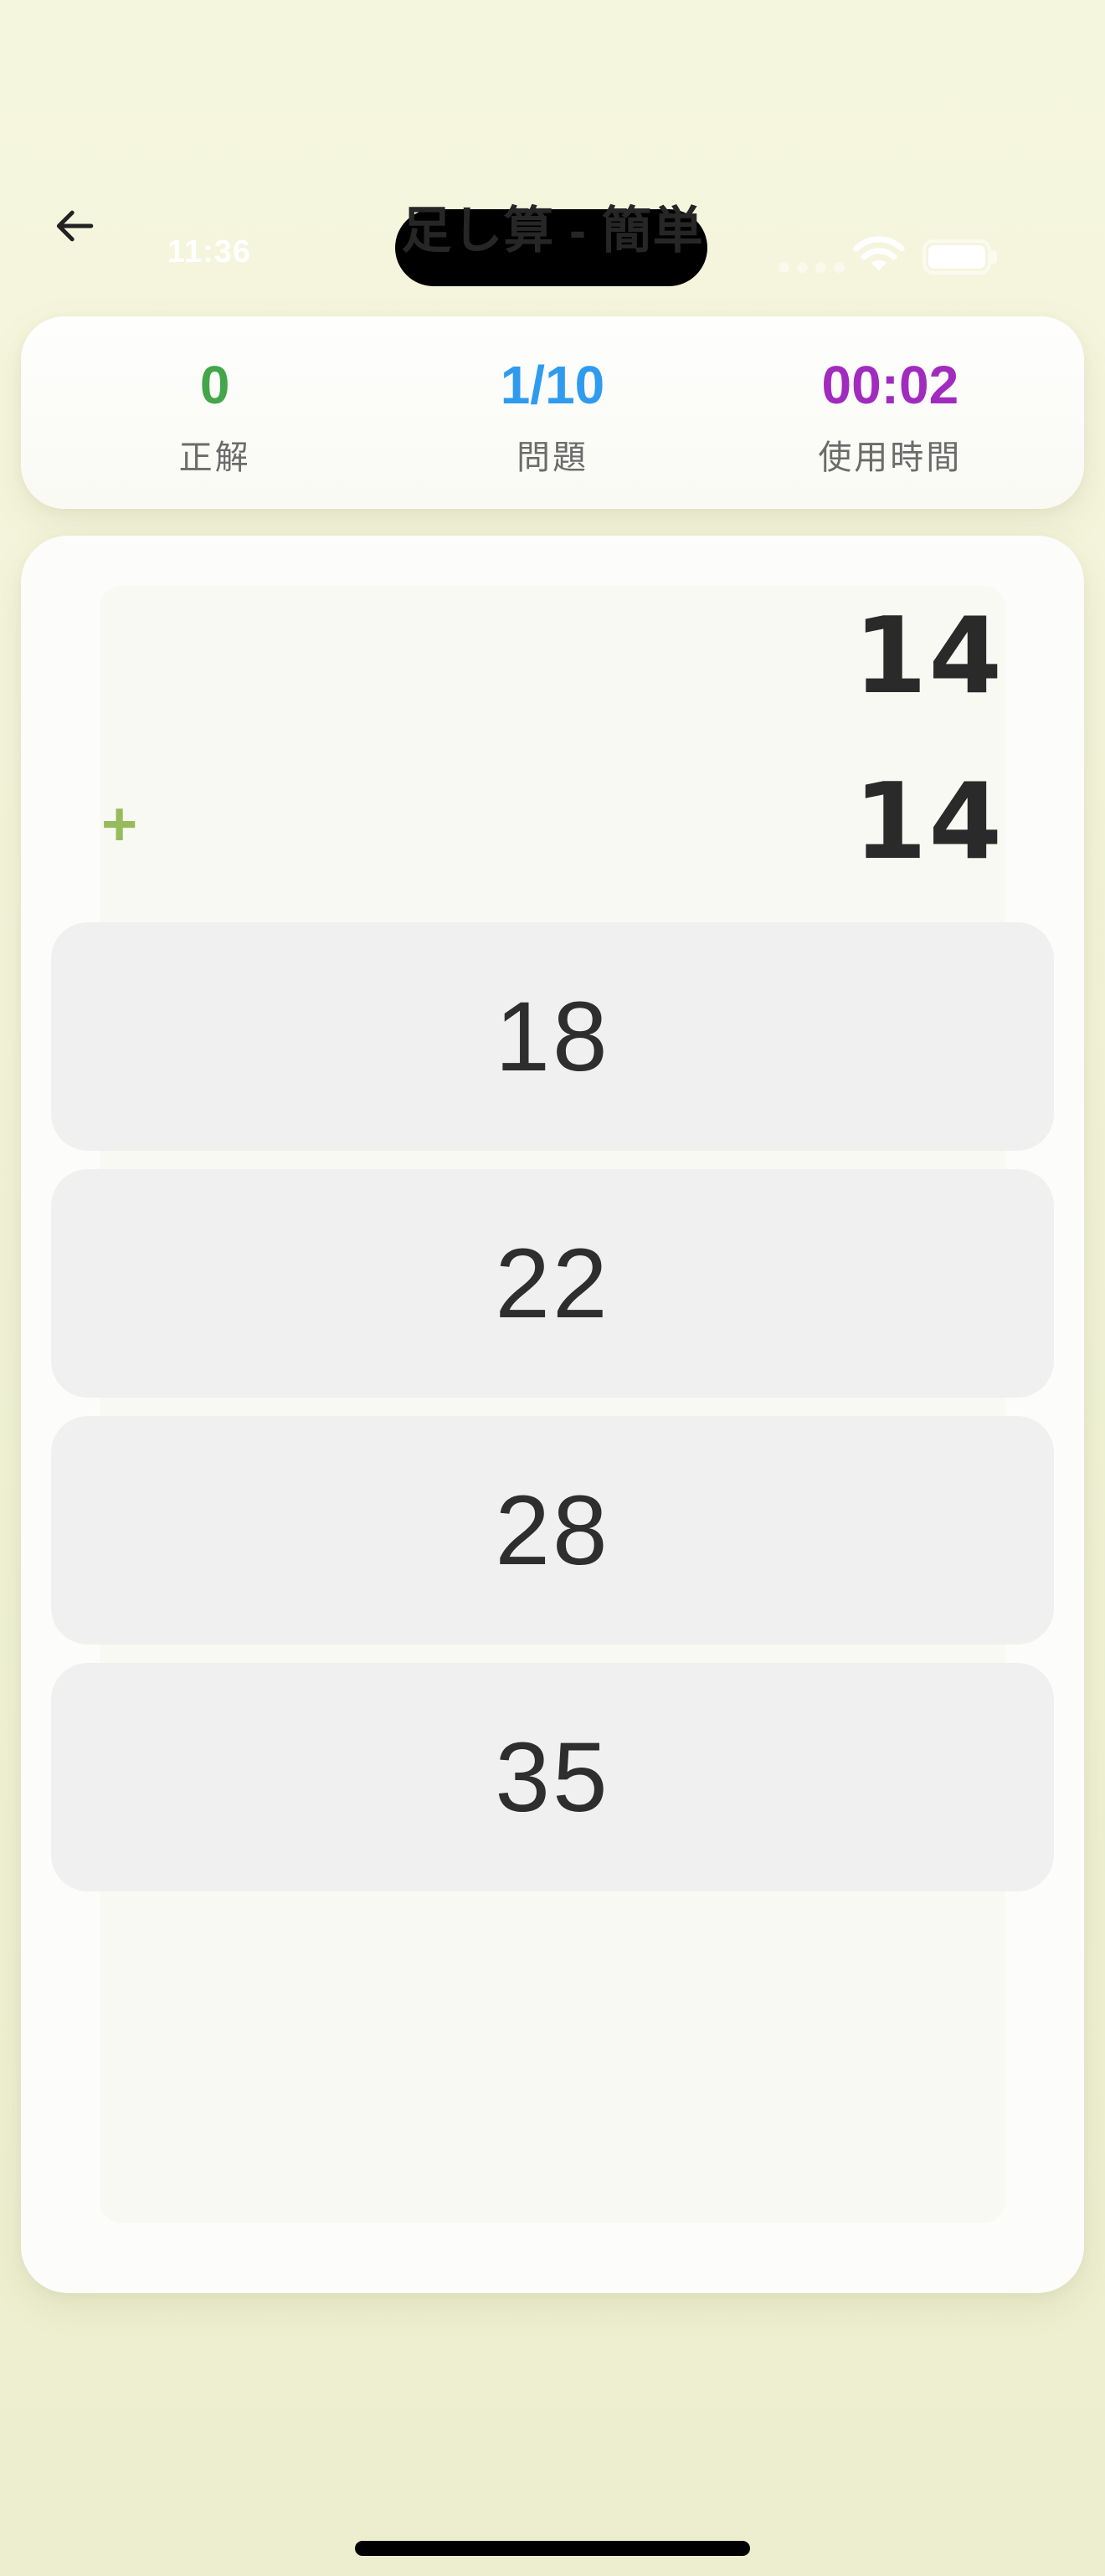 The image size is (1105, 2576). What do you see at coordinates (209, 251) in the screenshot?
I see `clock: 11:36` at bounding box center [209, 251].